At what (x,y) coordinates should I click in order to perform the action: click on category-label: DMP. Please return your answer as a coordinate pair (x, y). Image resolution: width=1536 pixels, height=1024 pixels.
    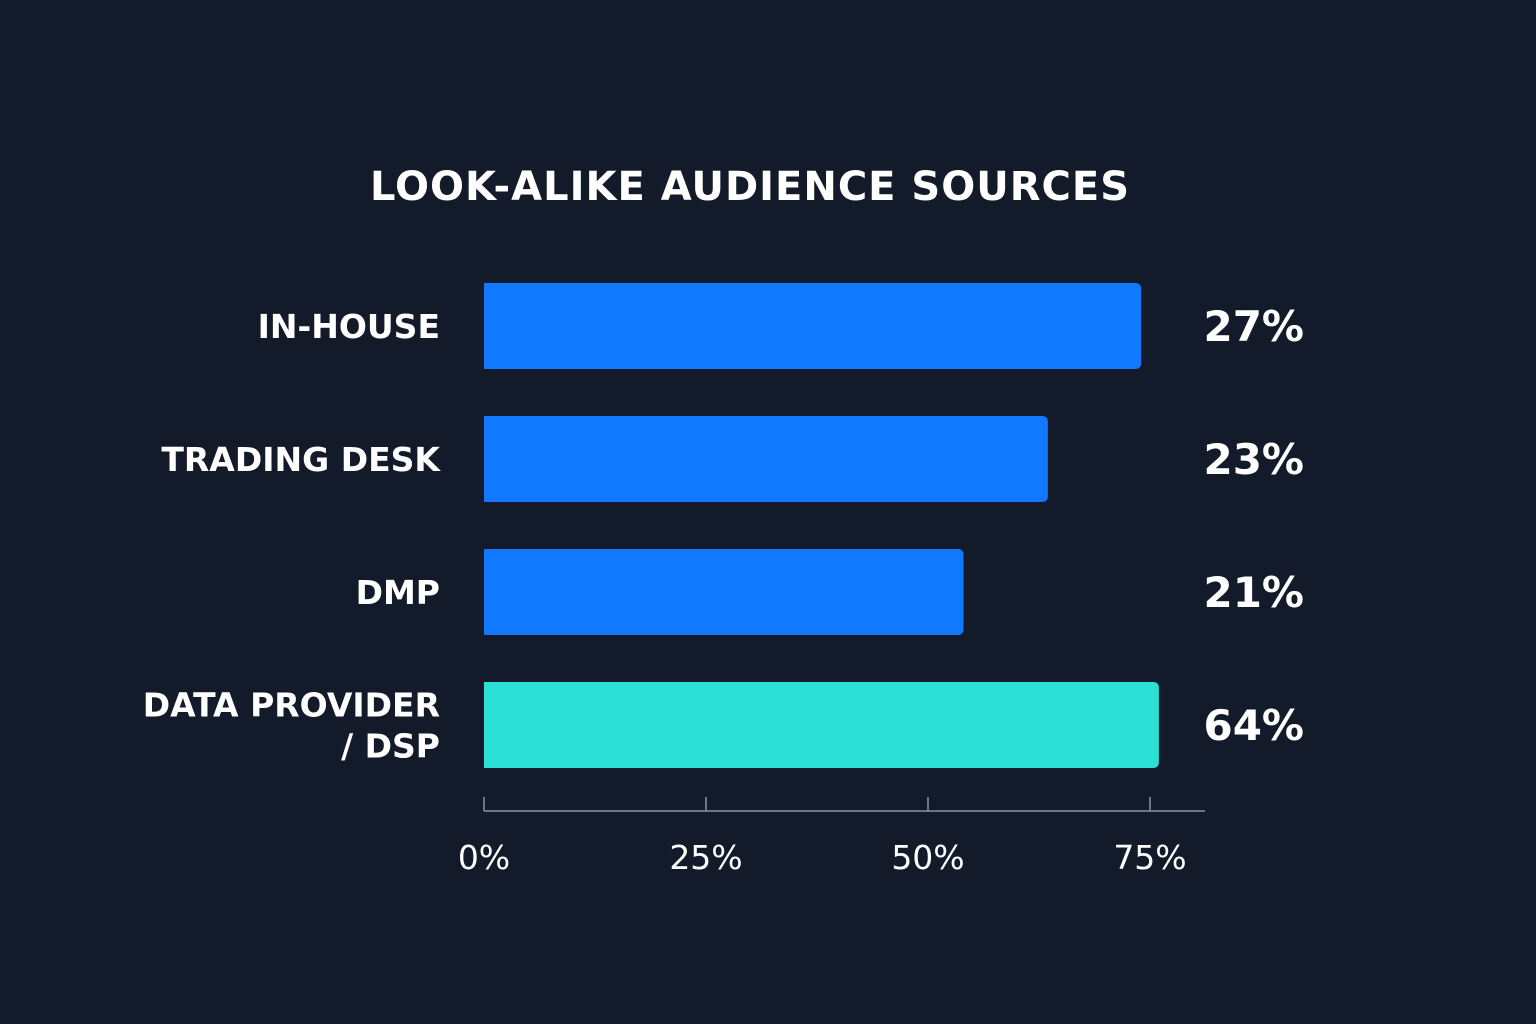
    Looking at the image, I should click on (398, 592).